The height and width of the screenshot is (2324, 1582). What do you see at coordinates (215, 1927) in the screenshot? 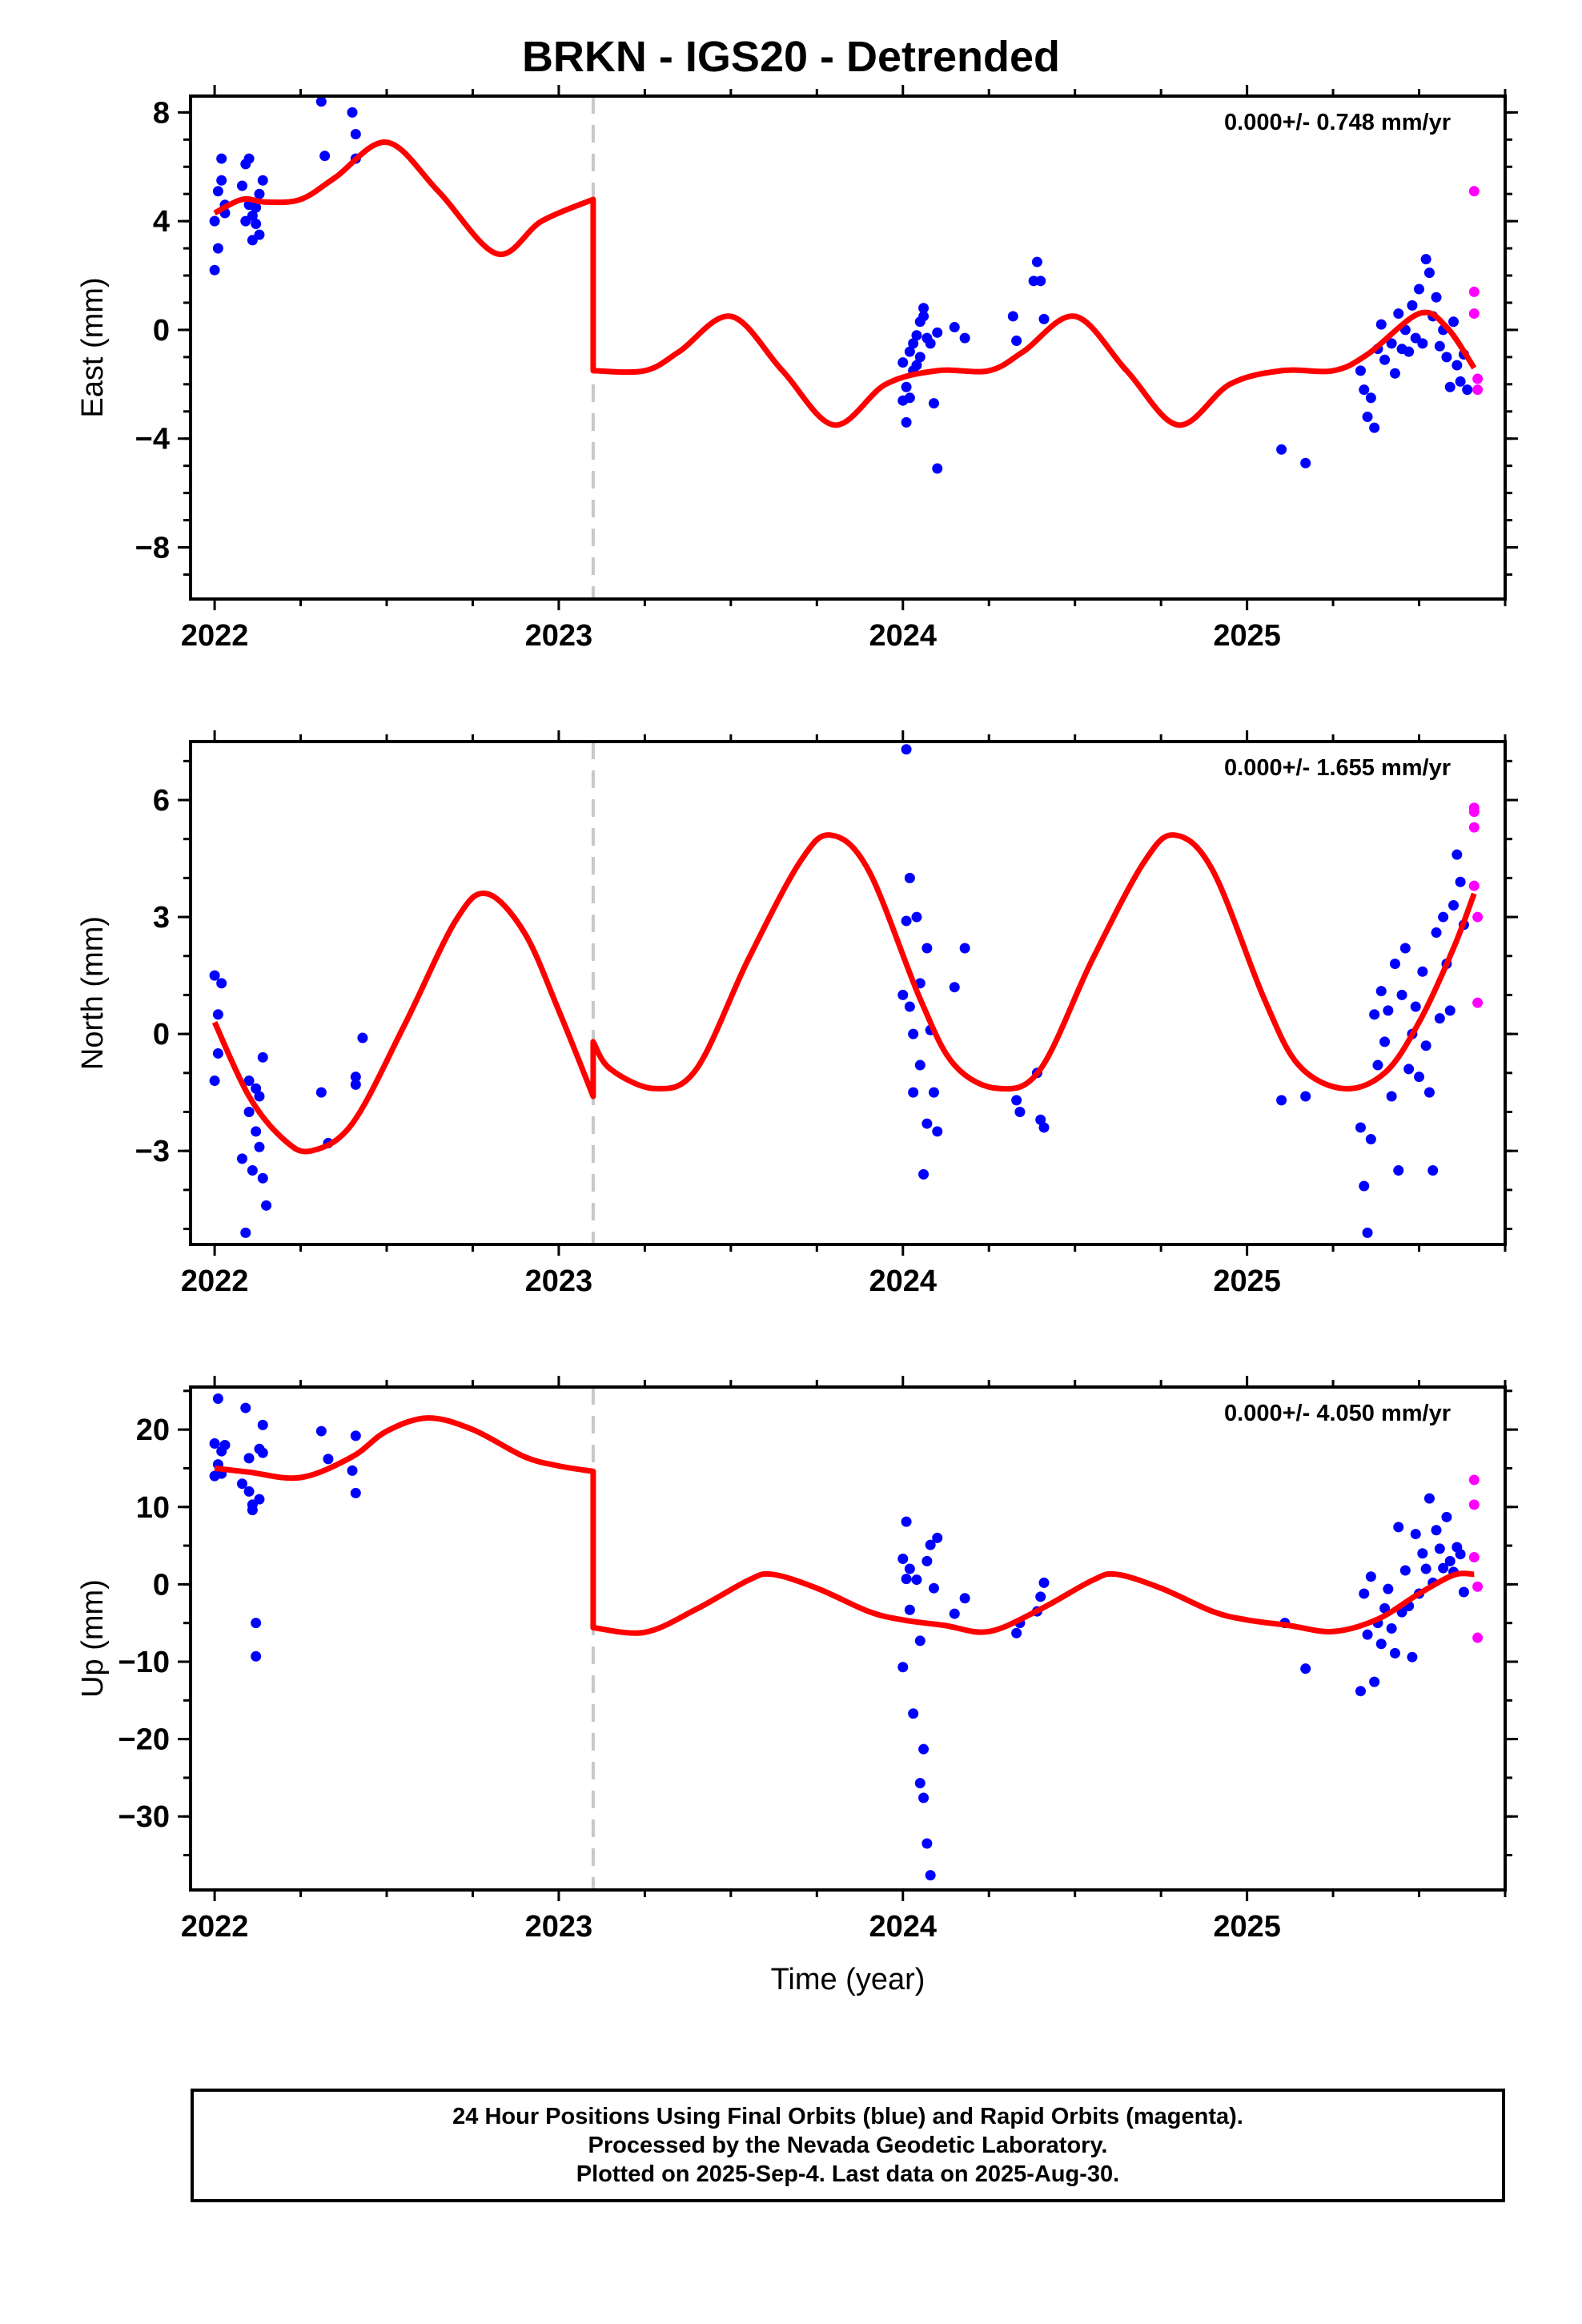
I see `chart-3-x-tick-label: 2022` at bounding box center [215, 1927].